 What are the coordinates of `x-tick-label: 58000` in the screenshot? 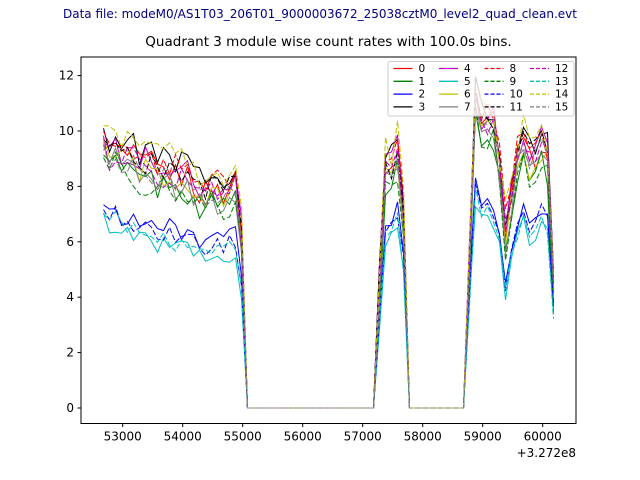 It's located at (423, 437).